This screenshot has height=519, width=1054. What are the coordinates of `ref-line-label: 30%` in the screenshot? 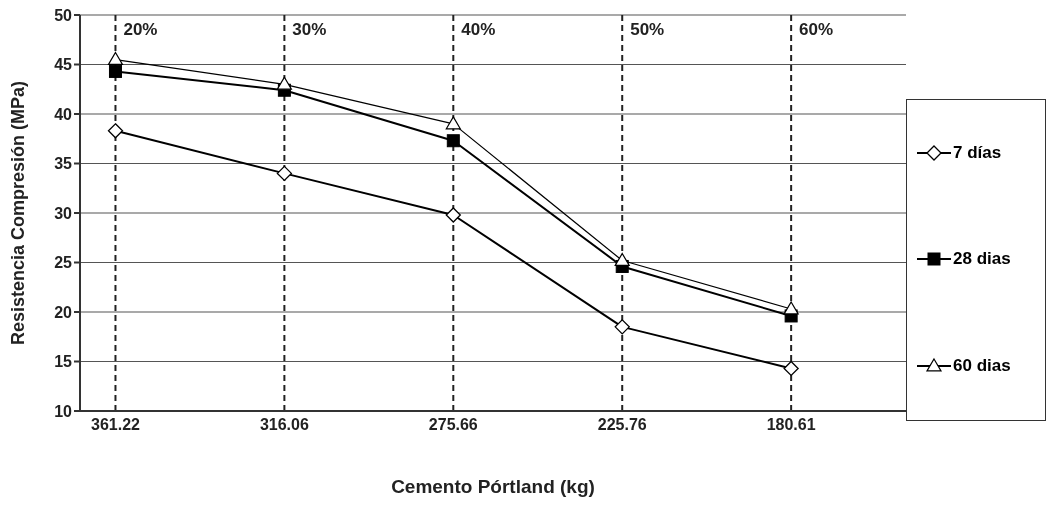 It's located at (309, 30).